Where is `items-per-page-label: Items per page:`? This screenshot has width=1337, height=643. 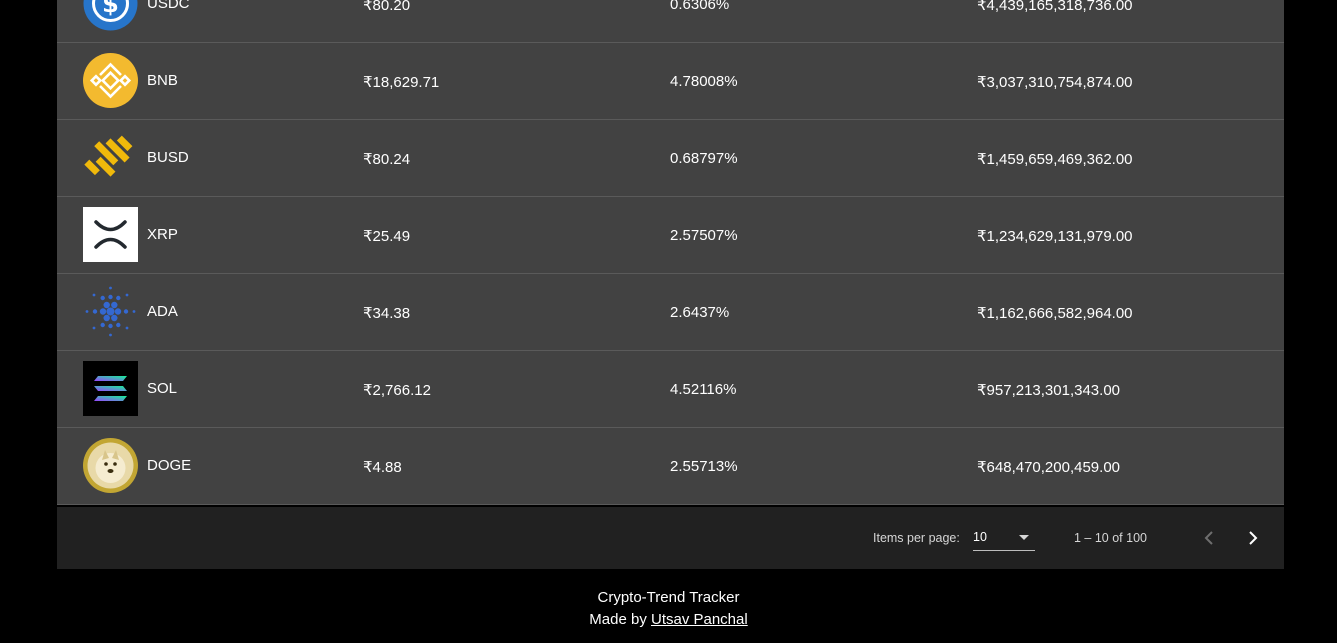
items-per-page-label: Items per page: is located at coordinates (916, 538).